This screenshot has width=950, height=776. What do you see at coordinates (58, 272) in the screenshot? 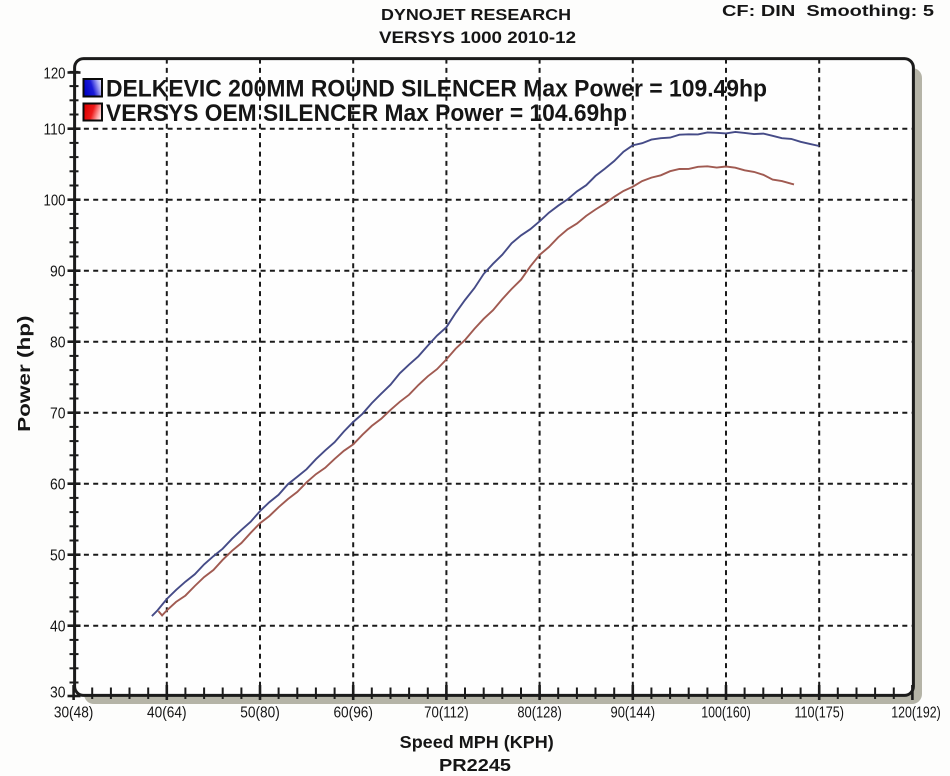
I see `svg-text: 90` at bounding box center [58, 272].